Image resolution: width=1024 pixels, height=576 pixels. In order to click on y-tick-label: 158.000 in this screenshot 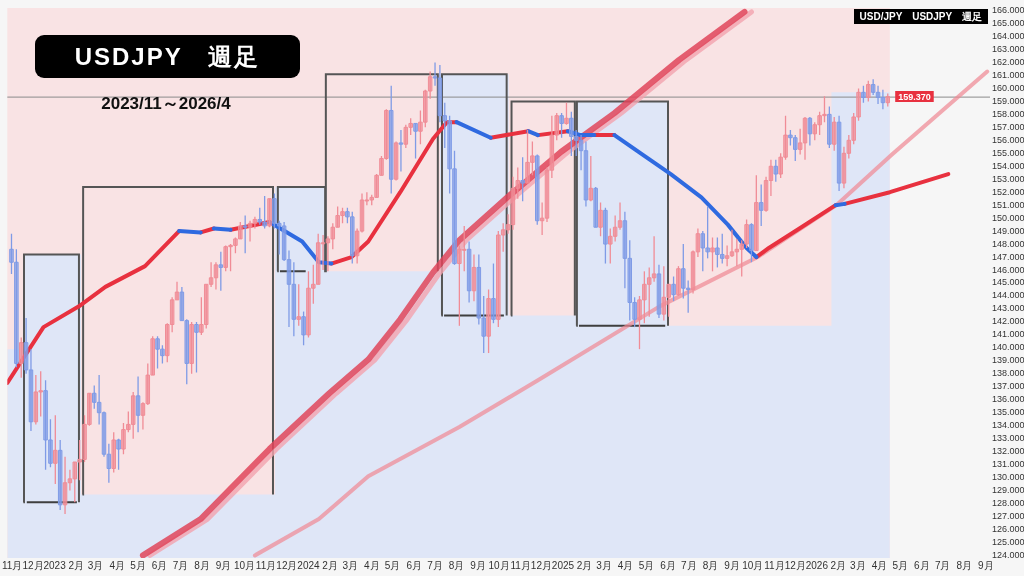, I will do `click(1008, 113)`.